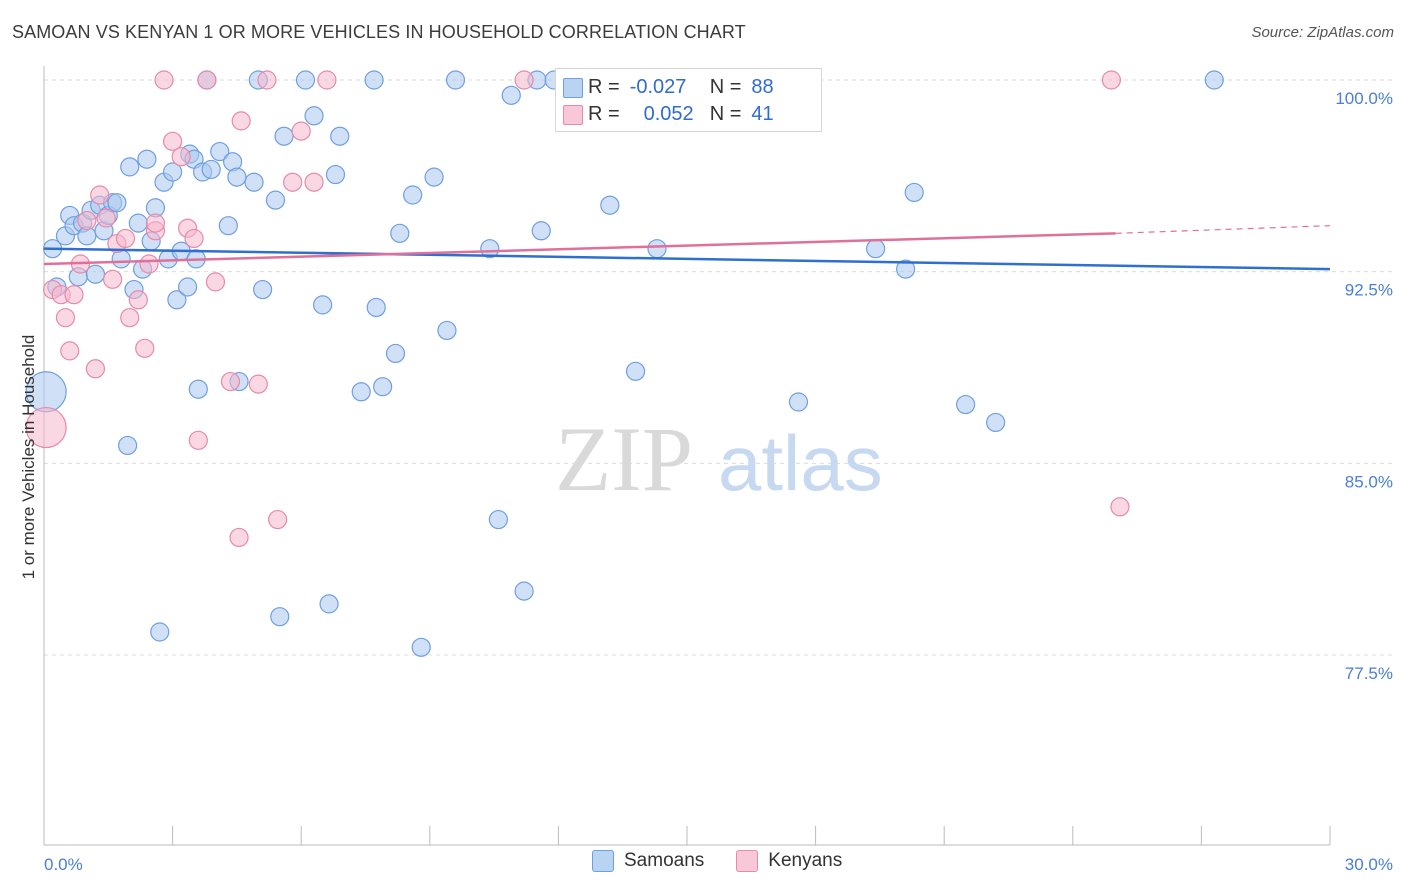 This screenshot has height=892, width=1406. Describe the element at coordinates (664, 860) in the screenshot. I see `samoans-label: Samoans` at that location.